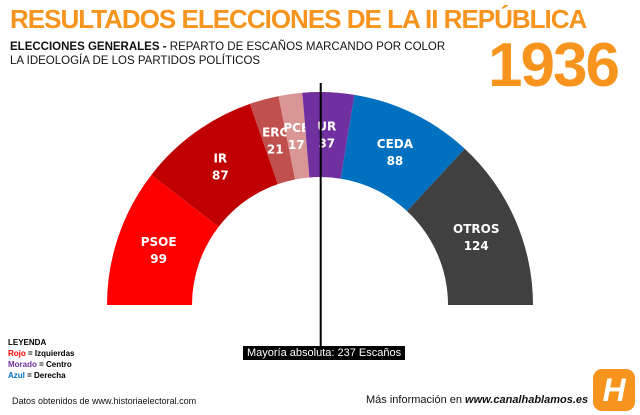 Image resolution: width=640 pixels, height=415 pixels. I want to click on segment-name-label: UR, so click(326, 127).